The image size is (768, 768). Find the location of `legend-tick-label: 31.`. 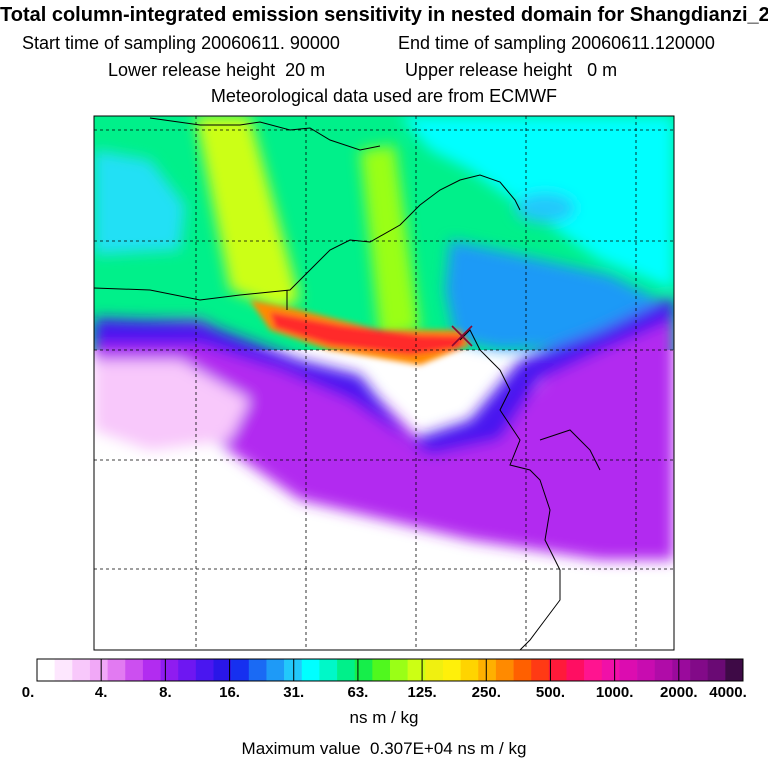

legend-tick-label: 31. is located at coordinates (294, 692).